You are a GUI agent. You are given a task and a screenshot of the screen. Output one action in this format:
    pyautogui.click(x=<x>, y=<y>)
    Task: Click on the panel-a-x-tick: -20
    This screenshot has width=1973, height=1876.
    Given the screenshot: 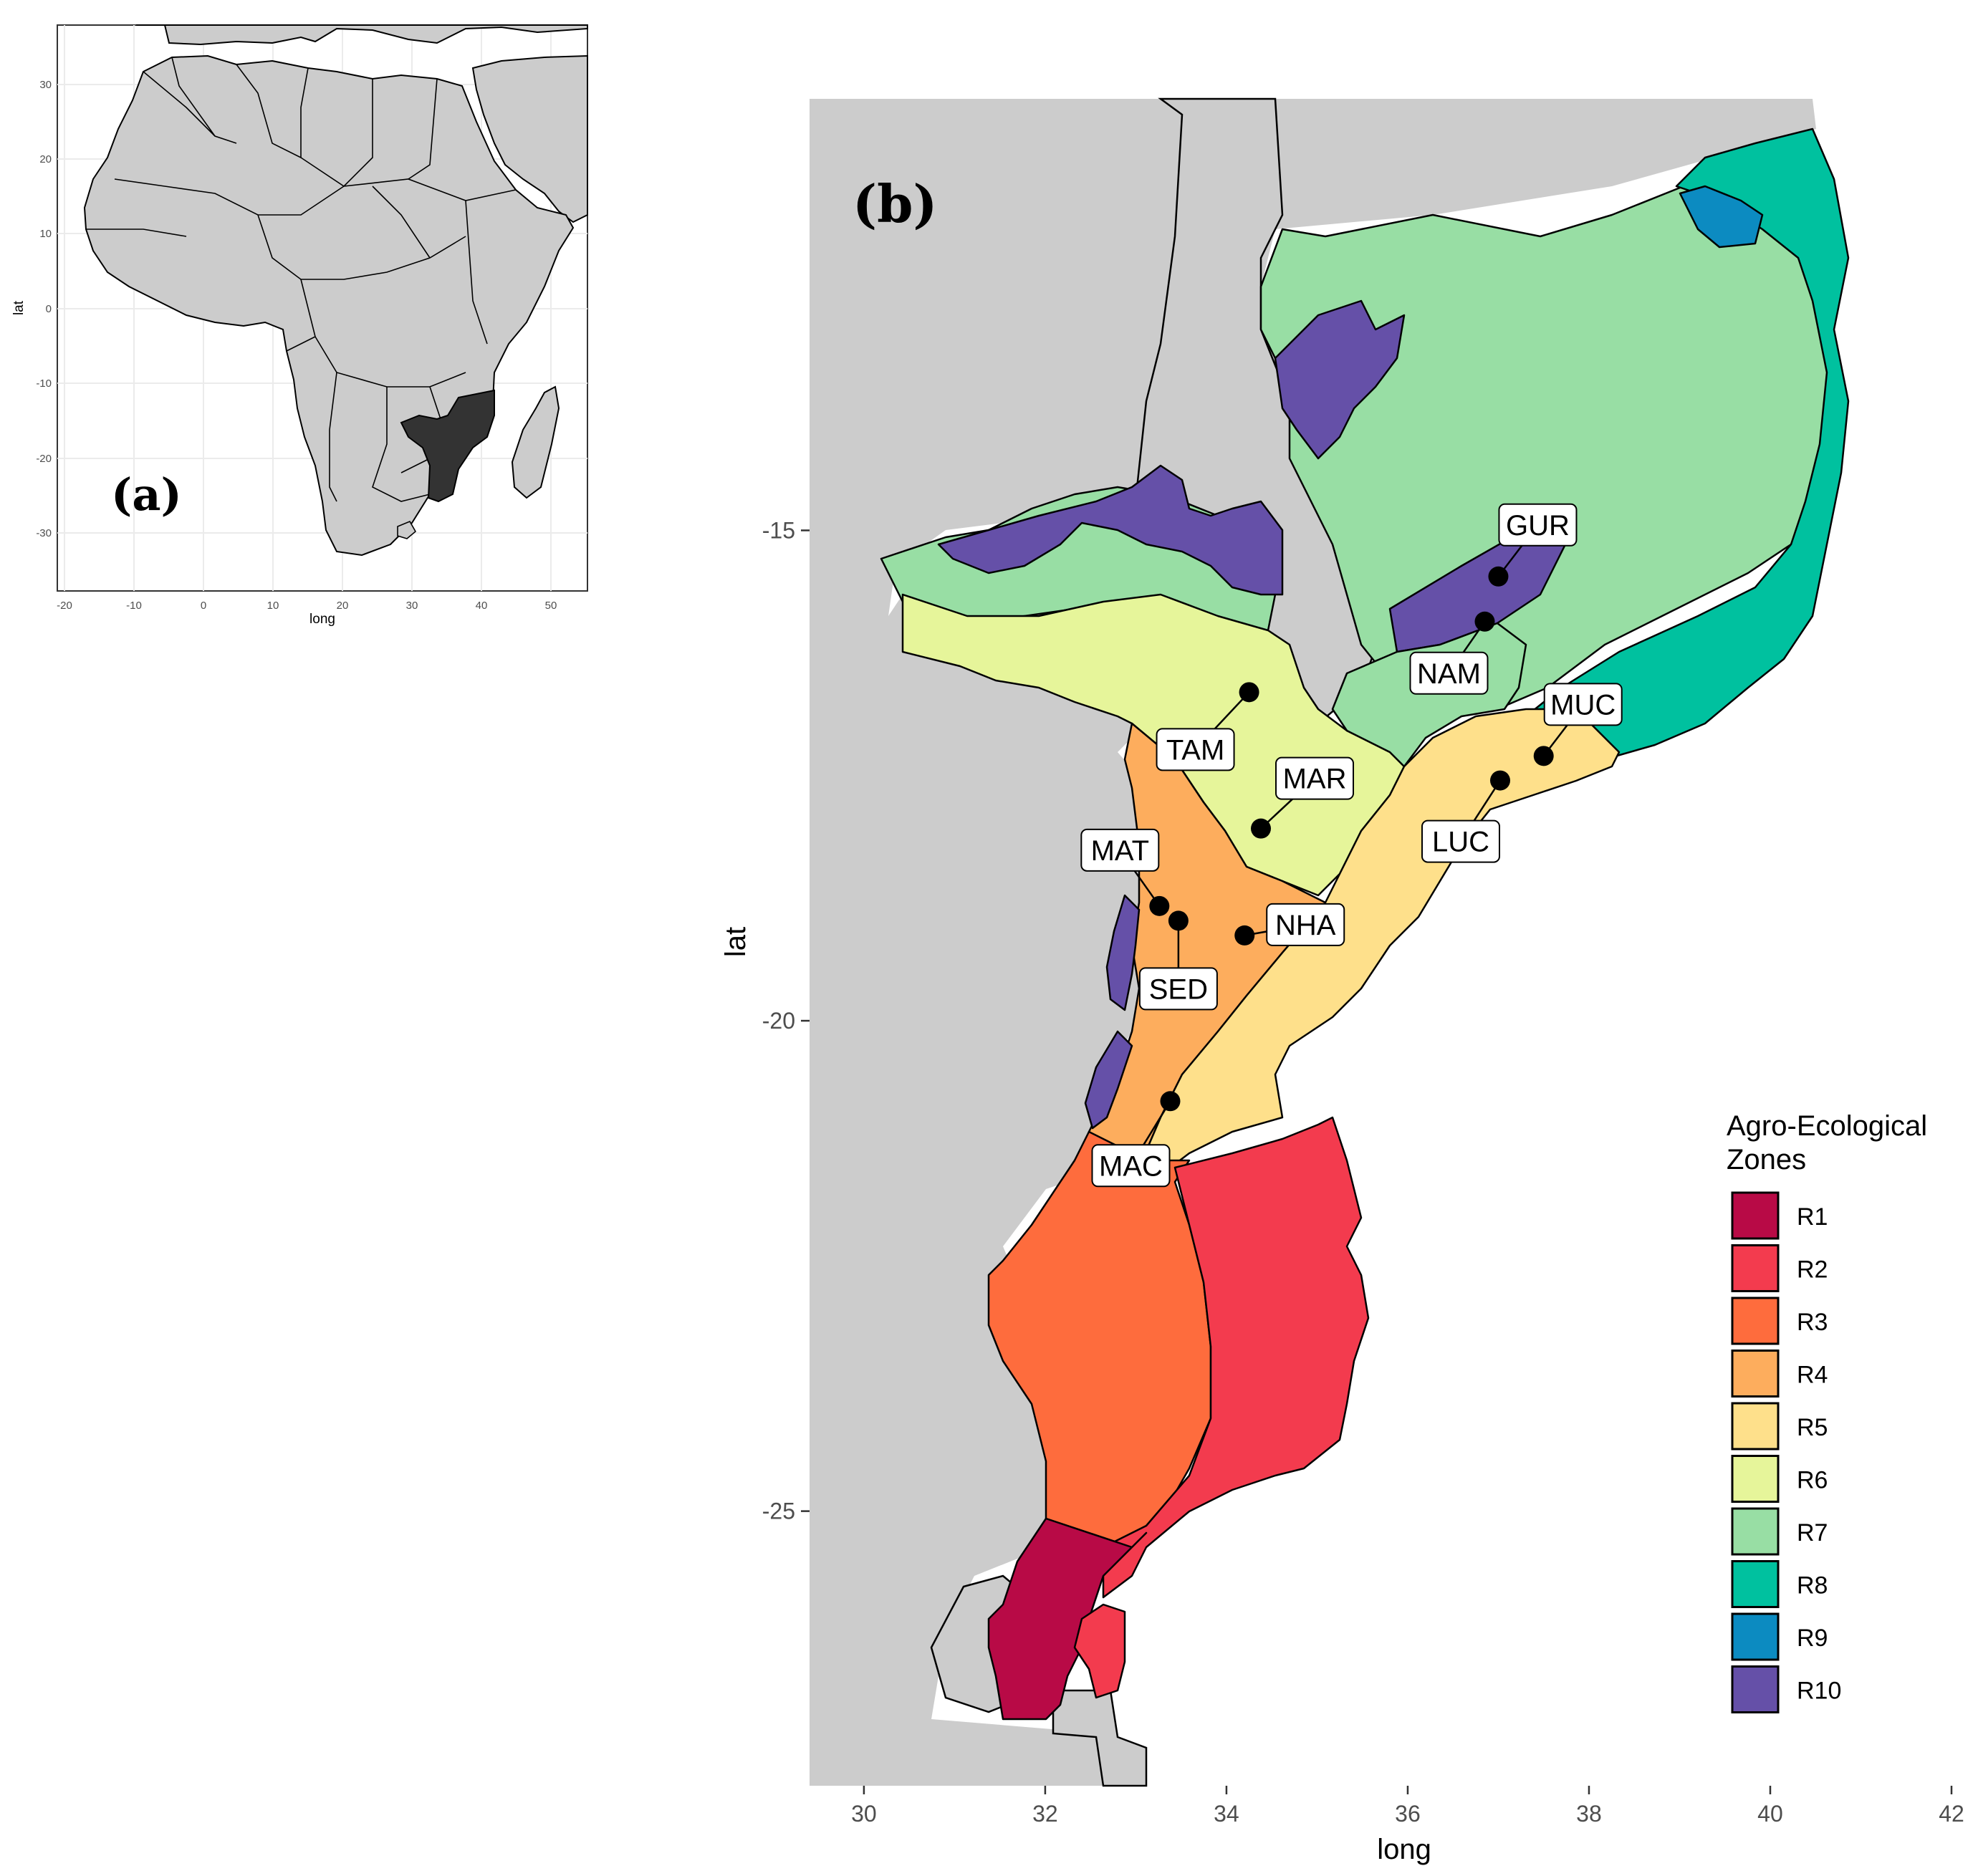 What is the action you would take?
    pyautogui.click(x=64, y=606)
    